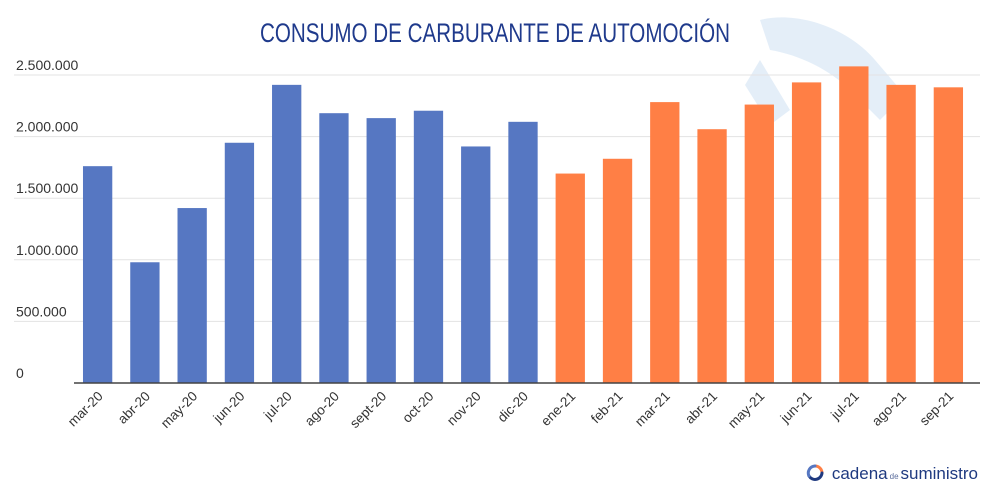 The width and height of the screenshot is (1000, 500). I want to click on x-tick-label: abr-21, so click(701, 408).